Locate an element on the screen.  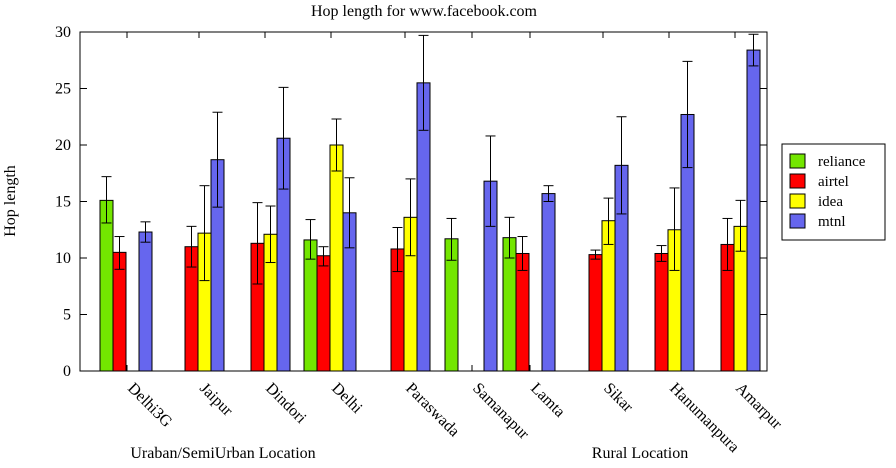
y-tick-label: 10 is located at coordinates (63, 258).